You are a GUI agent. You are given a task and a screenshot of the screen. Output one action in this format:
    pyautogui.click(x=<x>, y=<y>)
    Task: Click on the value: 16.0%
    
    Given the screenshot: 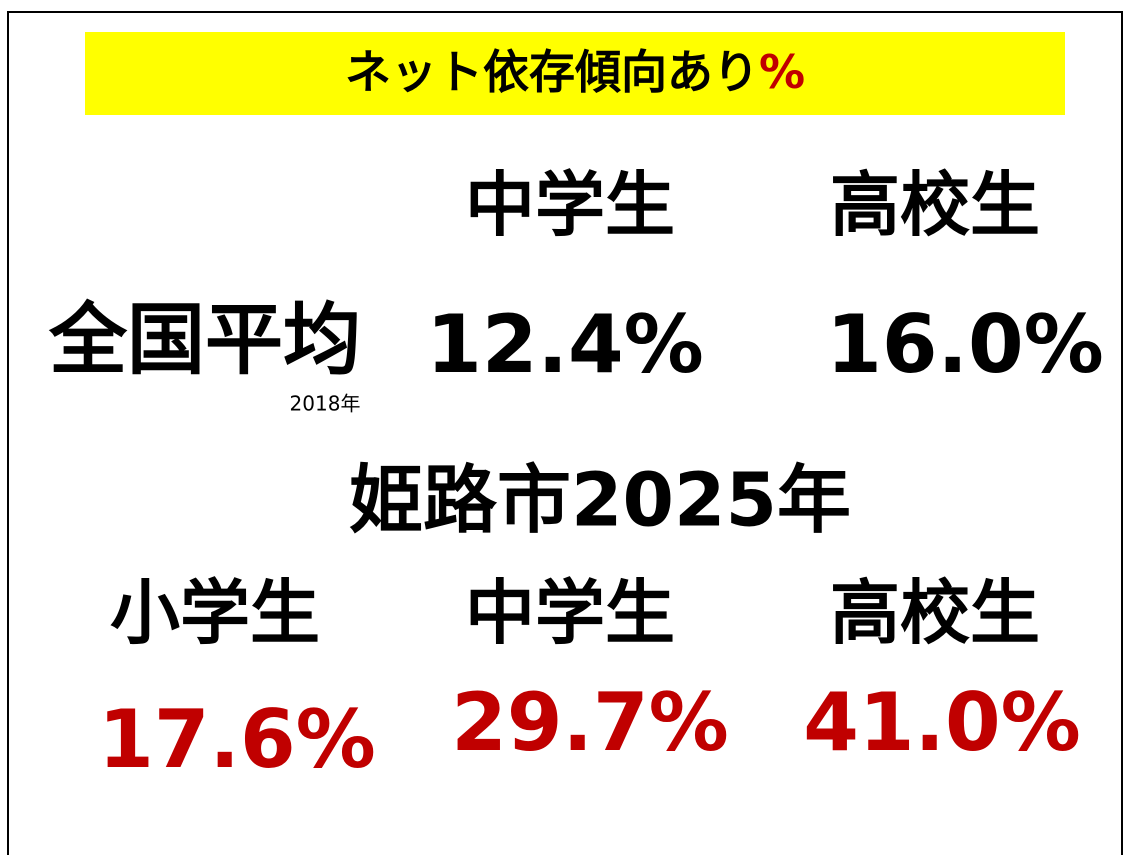 What is the action you would take?
    pyautogui.click(x=965, y=344)
    